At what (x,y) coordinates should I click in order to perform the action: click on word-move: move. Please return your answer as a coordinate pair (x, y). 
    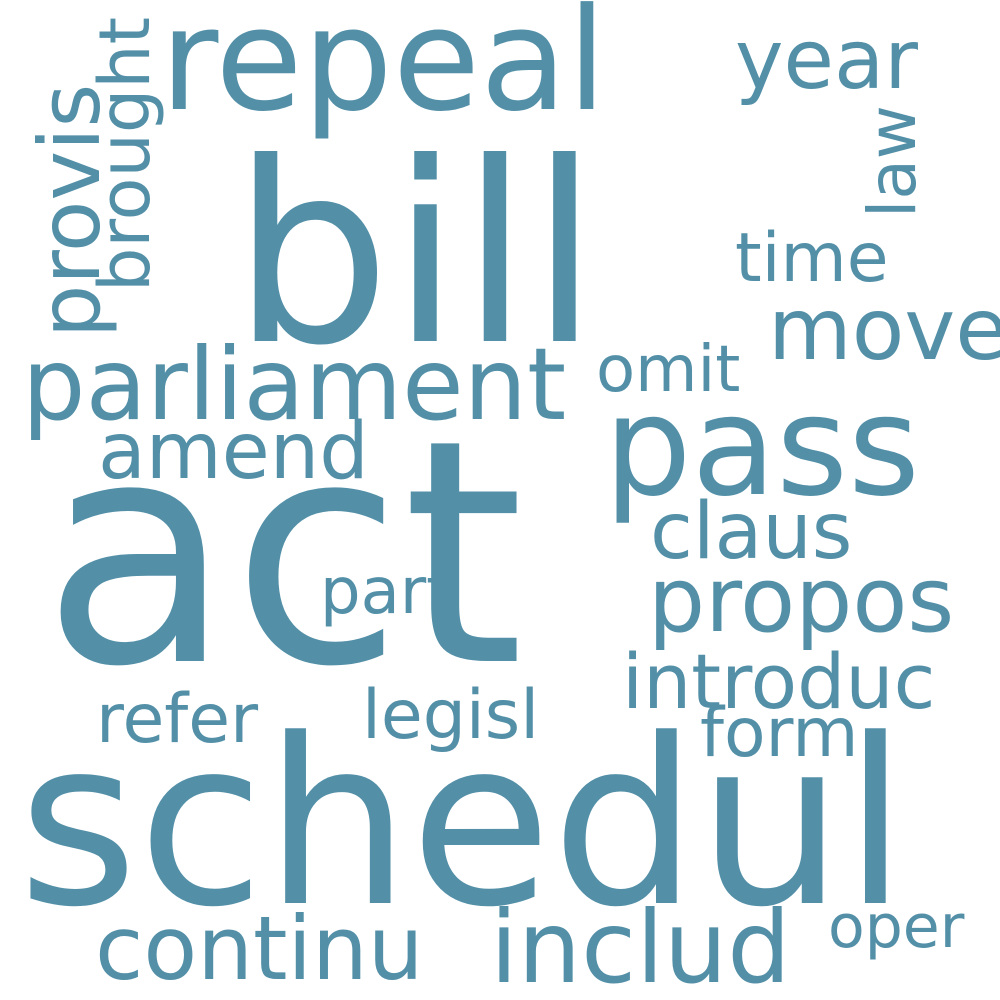
    Looking at the image, I should click on (884, 330).